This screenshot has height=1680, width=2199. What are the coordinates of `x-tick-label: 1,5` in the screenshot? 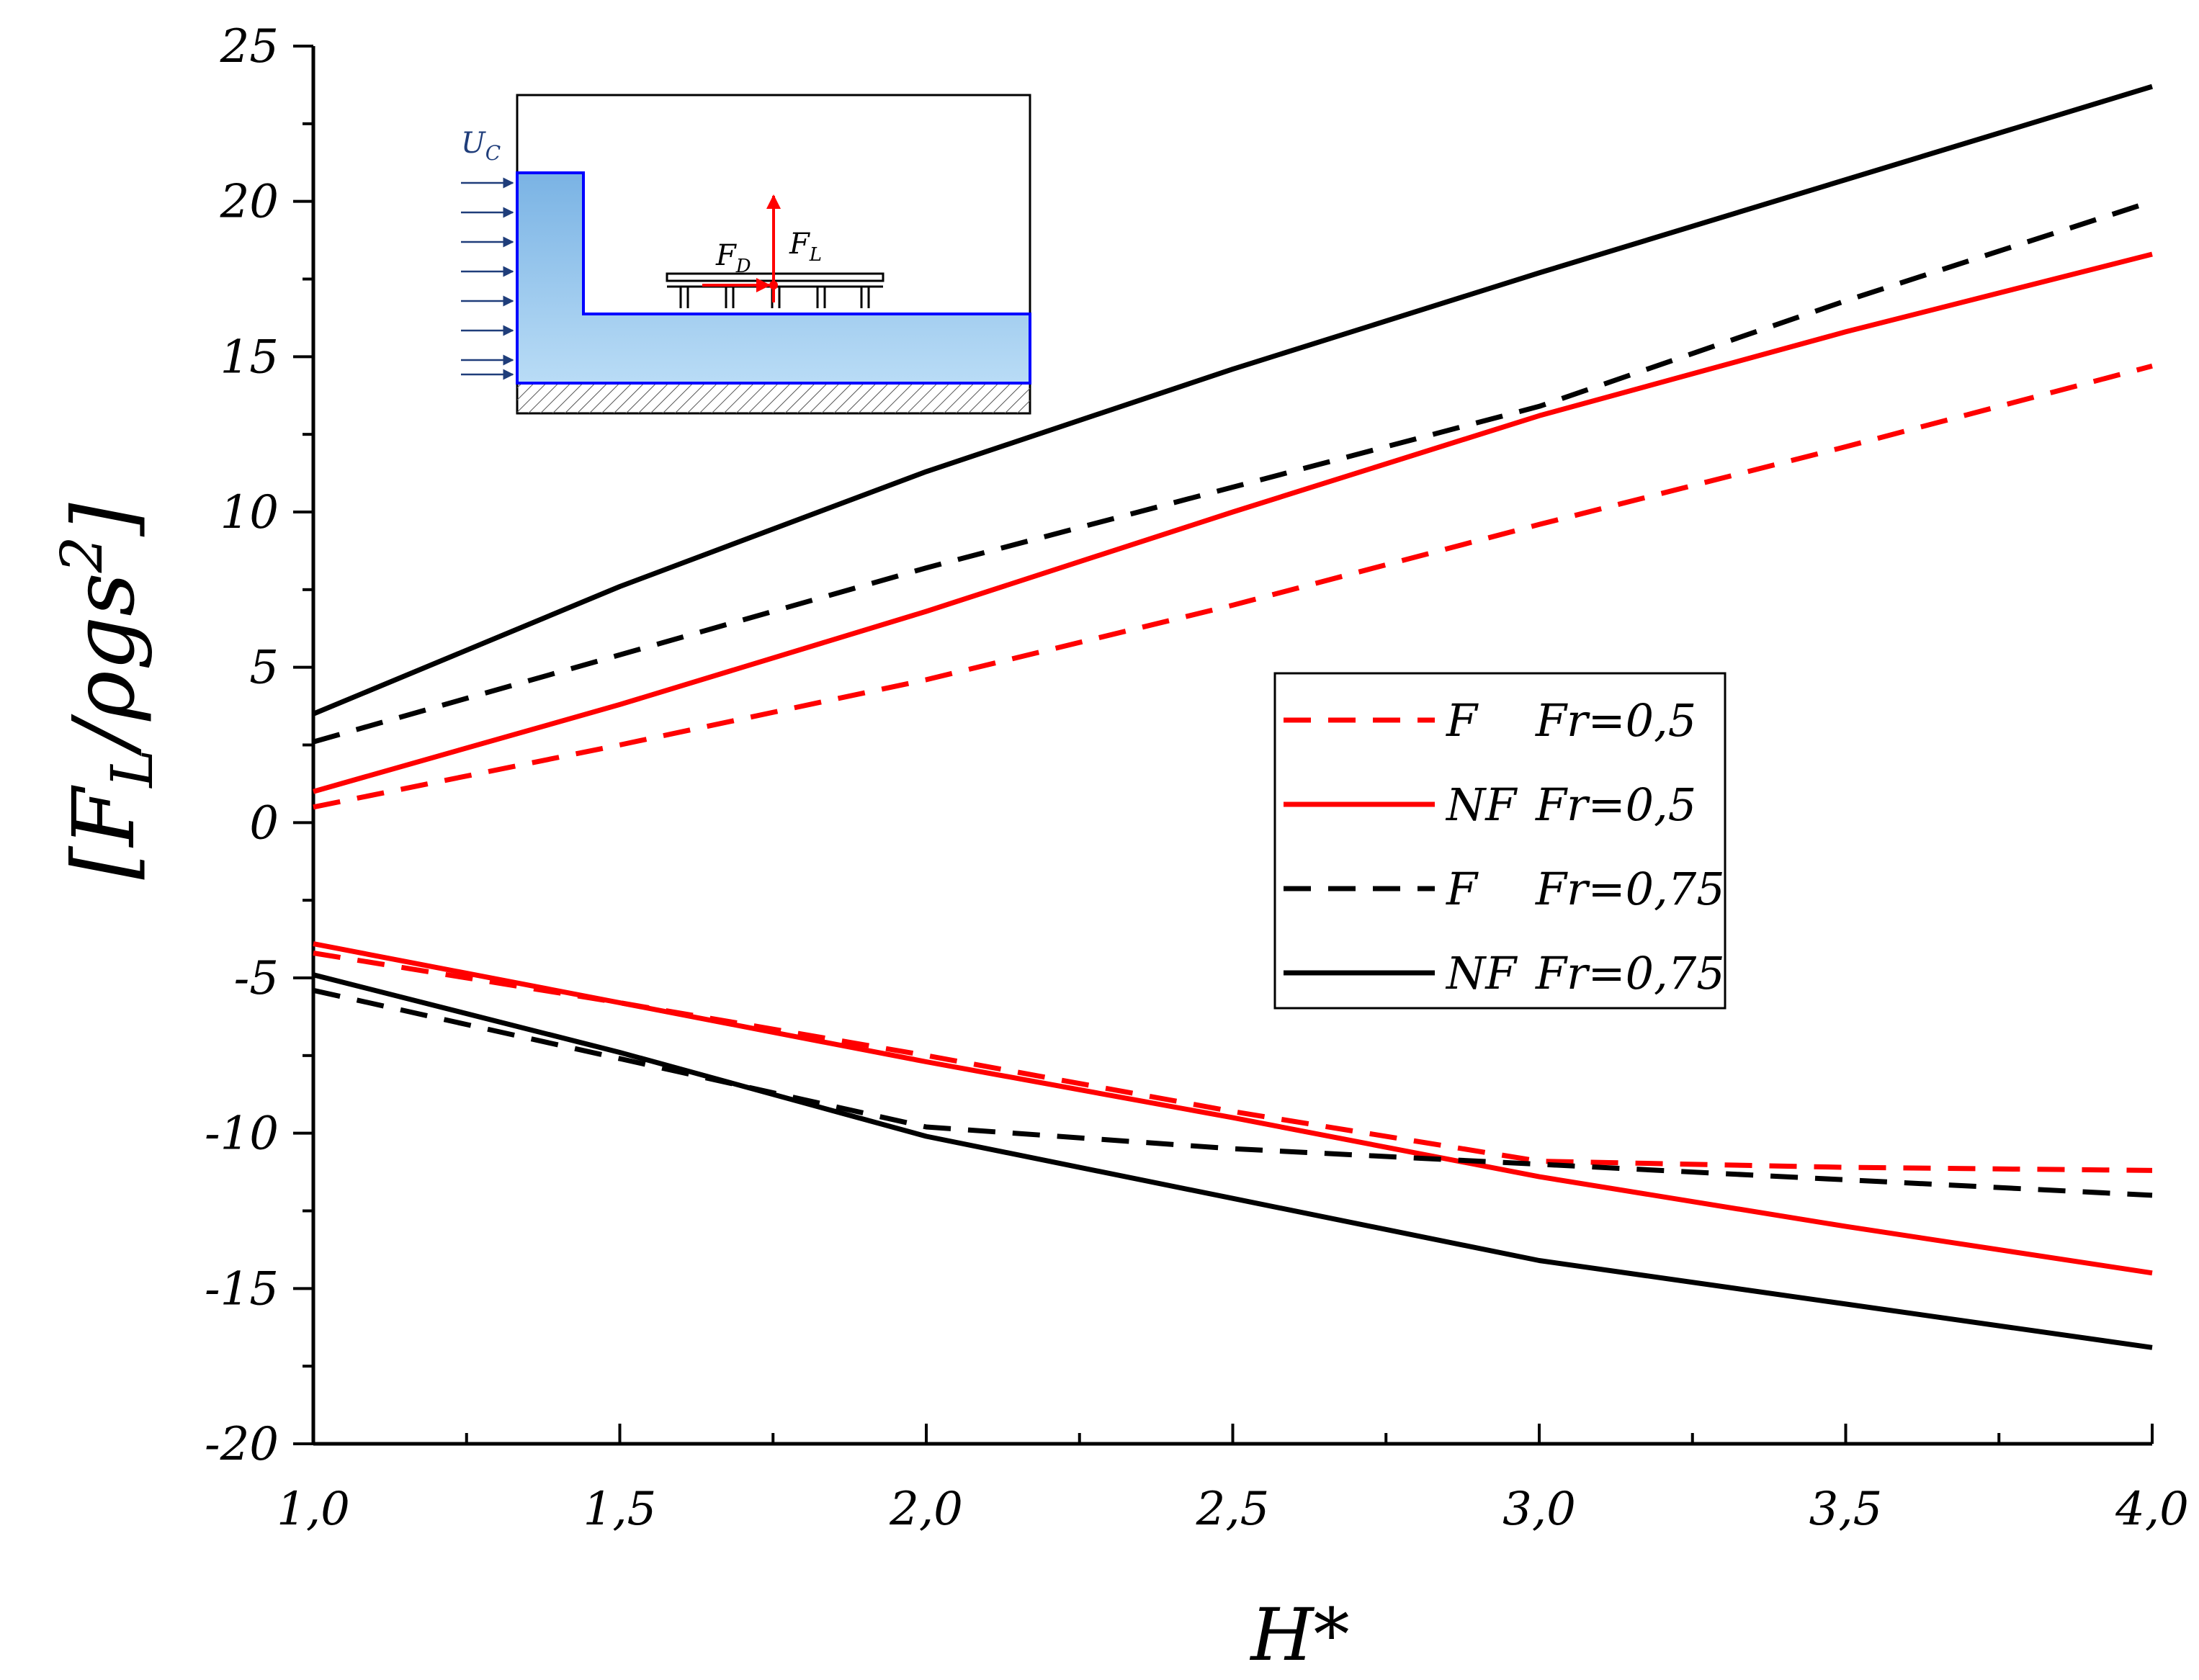 It's located at (620, 1509).